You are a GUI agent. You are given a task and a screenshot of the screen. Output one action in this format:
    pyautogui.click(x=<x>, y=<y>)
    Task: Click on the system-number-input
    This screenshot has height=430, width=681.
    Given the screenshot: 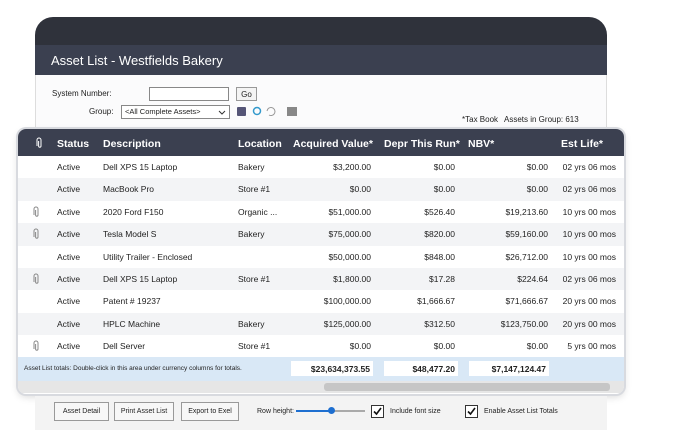 What is the action you would take?
    pyautogui.click(x=189, y=94)
    